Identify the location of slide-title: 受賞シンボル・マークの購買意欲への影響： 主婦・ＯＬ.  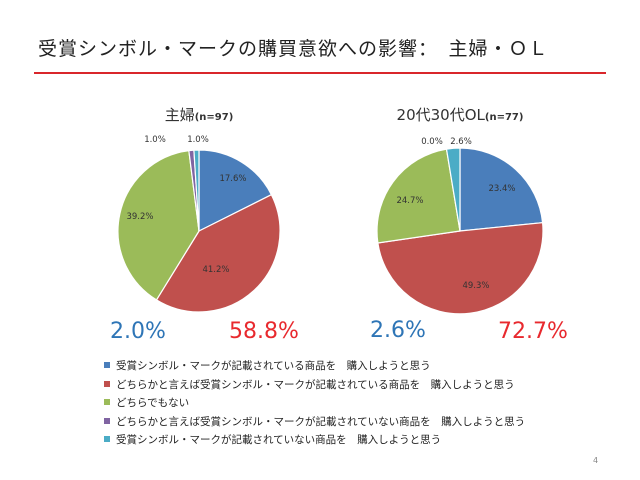
(293, 49).